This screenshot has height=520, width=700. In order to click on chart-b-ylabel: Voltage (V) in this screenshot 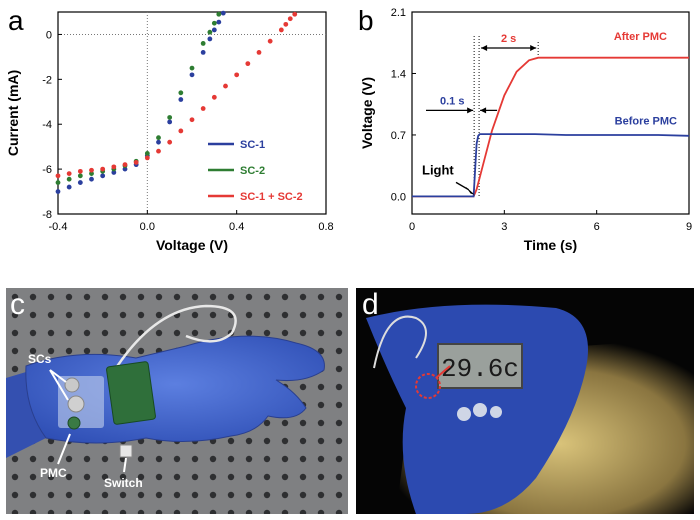, I will do `click(367, 113)`.